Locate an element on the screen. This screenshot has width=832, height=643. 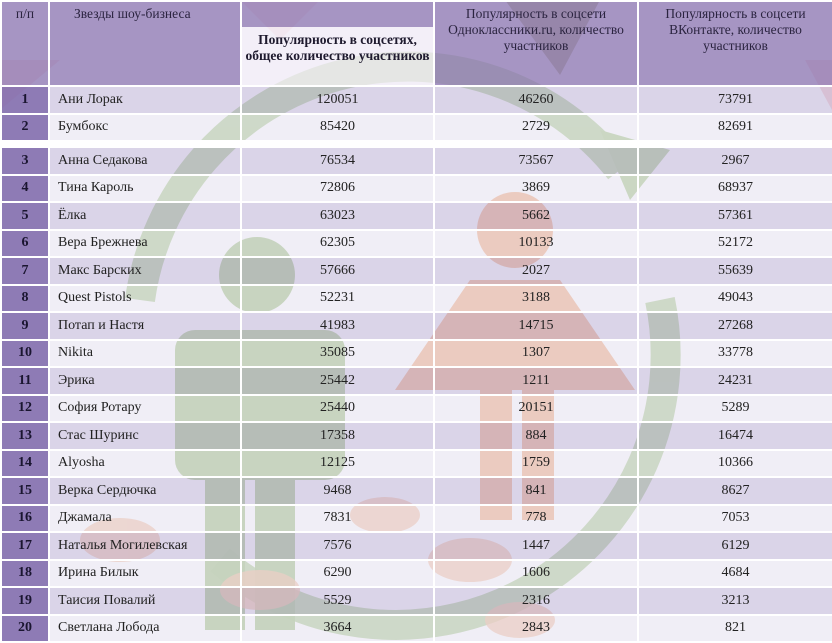
table-row: 19 Таисия Повалий 5529 2316 3213 is located at coordinates (416, 601).